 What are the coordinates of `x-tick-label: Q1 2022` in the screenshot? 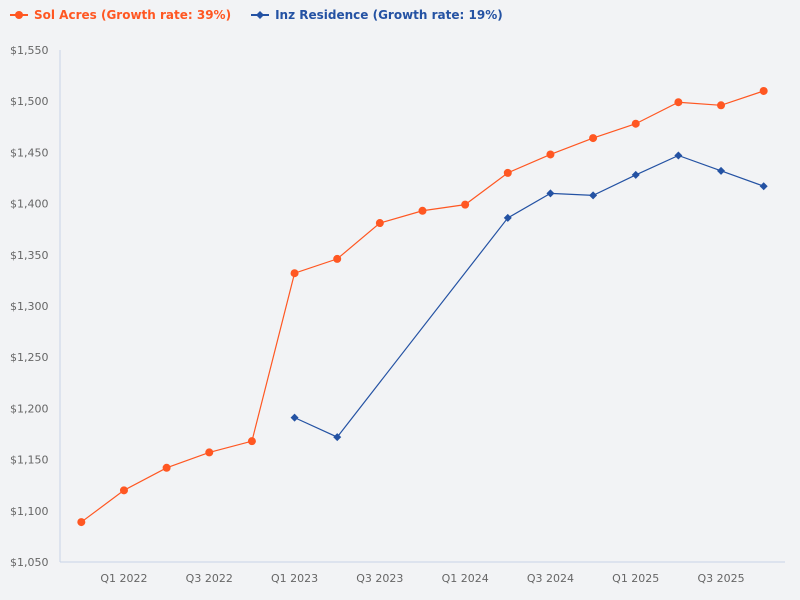 It's located at (123, 578).